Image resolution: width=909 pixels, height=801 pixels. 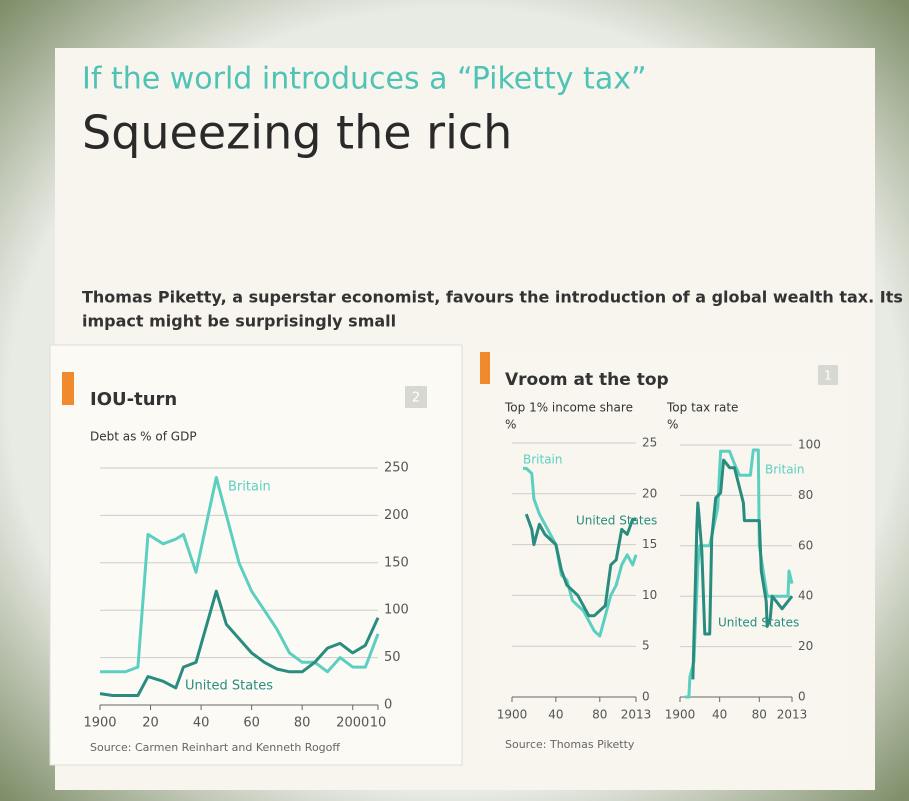 I want to click on y-tick-label: 250, so click(x=396, y=468).